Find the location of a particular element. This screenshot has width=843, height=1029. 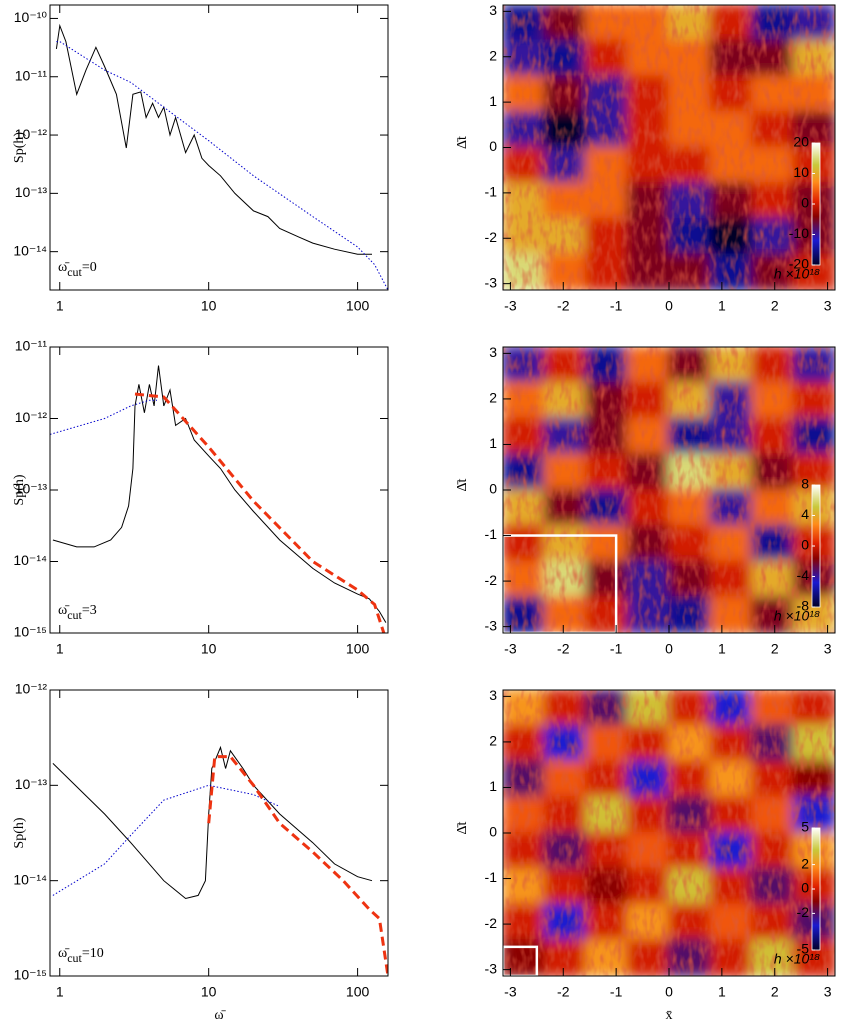

colorbar-tick-label: -5 is located at coordinates (803, 949).